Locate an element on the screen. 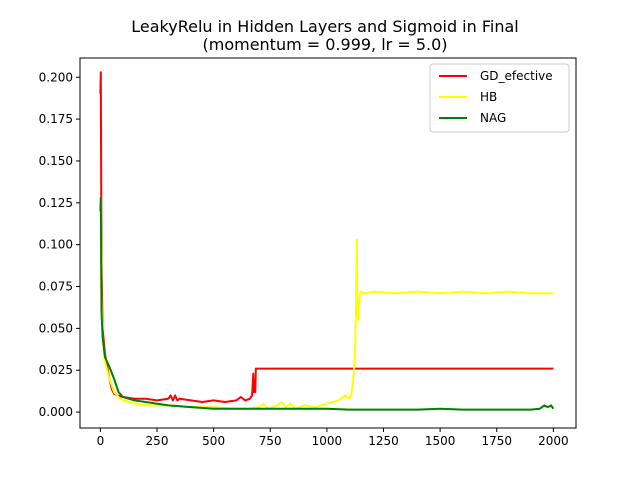  legend-box is located at coordinates (499, 98).